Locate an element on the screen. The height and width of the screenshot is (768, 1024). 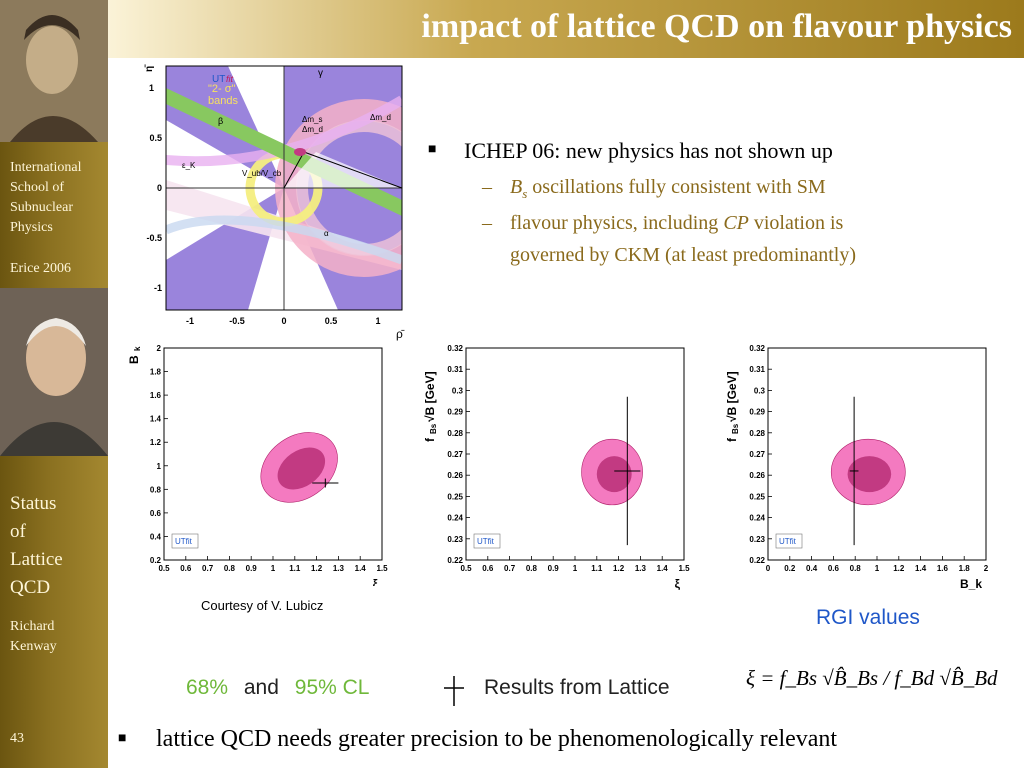
x-axis-label: B_k is located at coordinates (971, 584).